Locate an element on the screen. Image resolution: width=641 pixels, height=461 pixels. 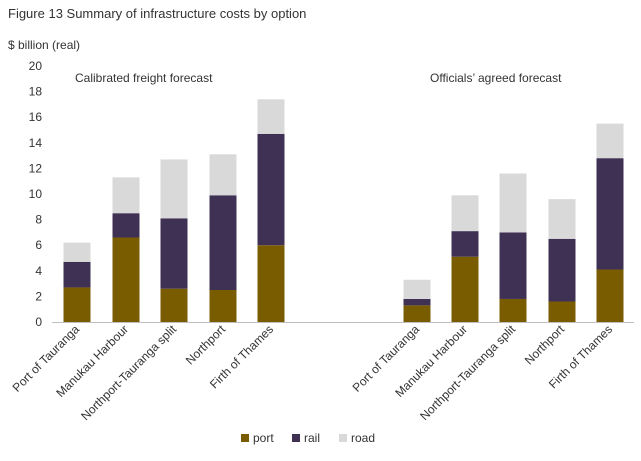
bar-road-g0-c2 is located at coordinates (174, 189).